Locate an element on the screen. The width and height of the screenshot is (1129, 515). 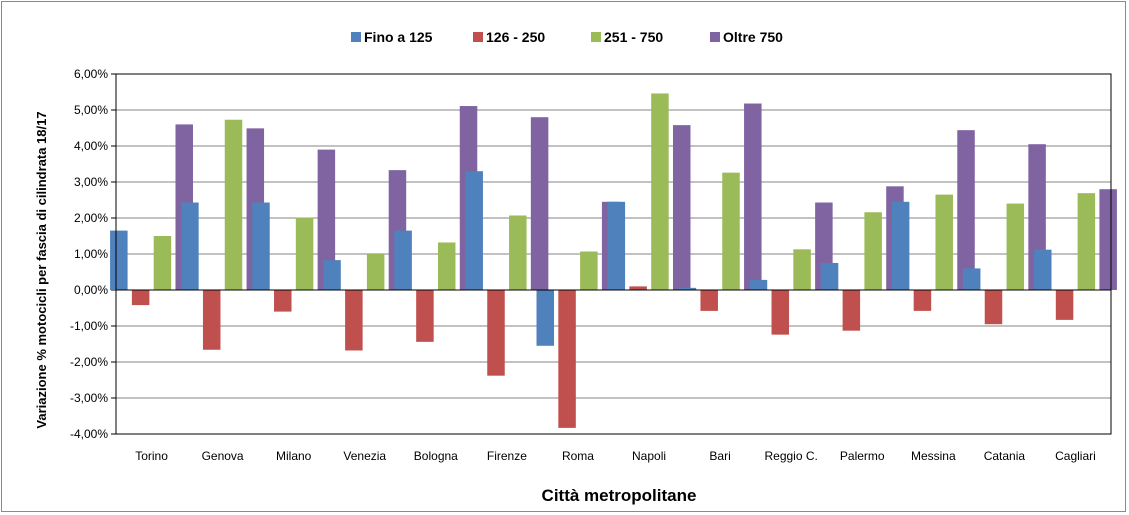
bar-oltre-750-cagliari is located at coordinates (1108, 239).